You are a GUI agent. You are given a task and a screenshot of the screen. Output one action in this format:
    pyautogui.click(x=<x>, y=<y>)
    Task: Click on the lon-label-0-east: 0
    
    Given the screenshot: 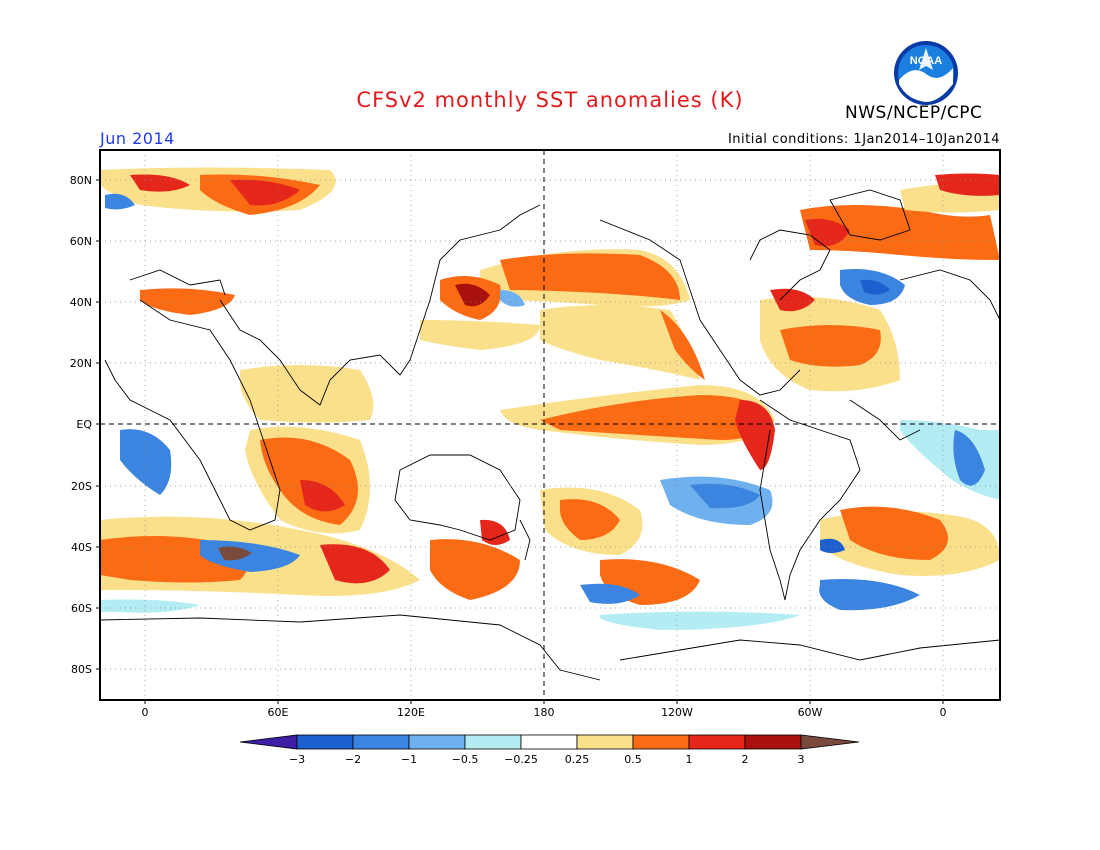 What is the action you would take?
    pyautogui.click(x=943, y=712)
    